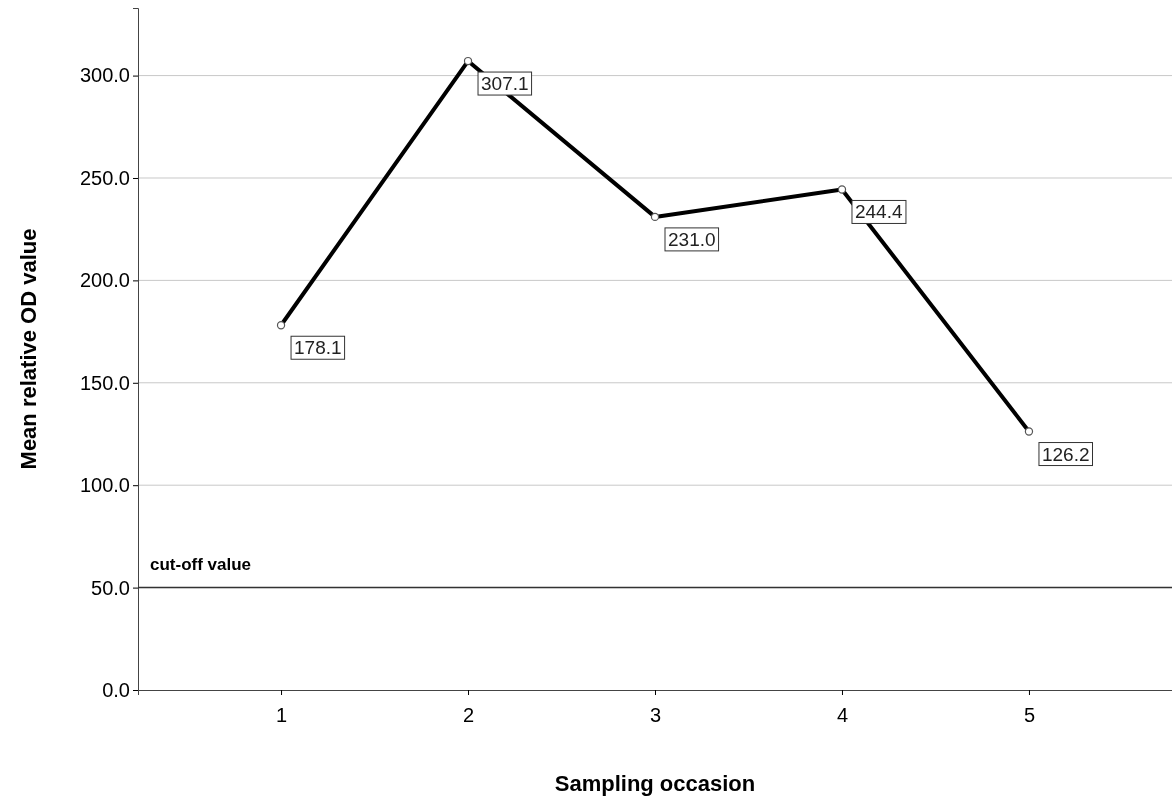 The width and height of the screenshot is (1172, 803). Describe the element at coordinates (842, 715) in the screenshot. I see `x-tick-label: 4` at that location.